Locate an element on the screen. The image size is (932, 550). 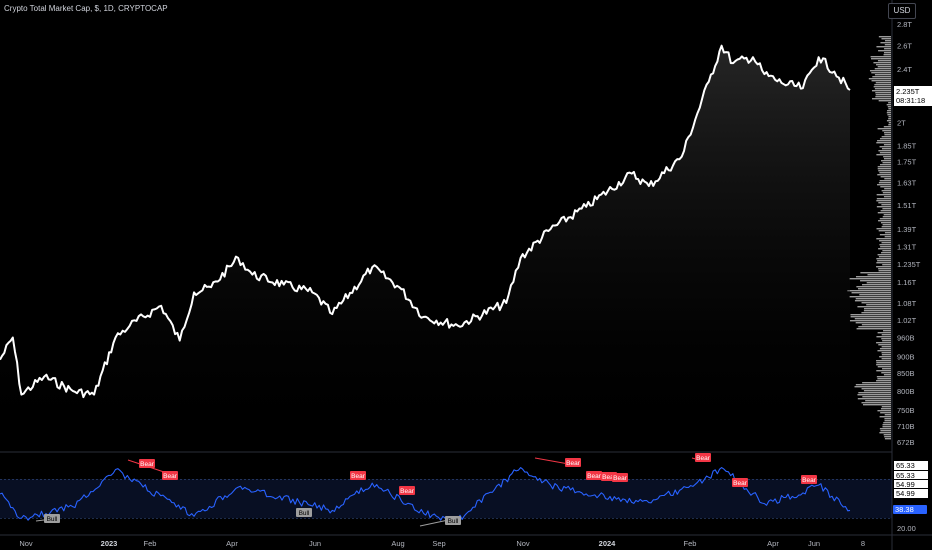
price-tick-label: 800B is located at coordinates (906, 391).